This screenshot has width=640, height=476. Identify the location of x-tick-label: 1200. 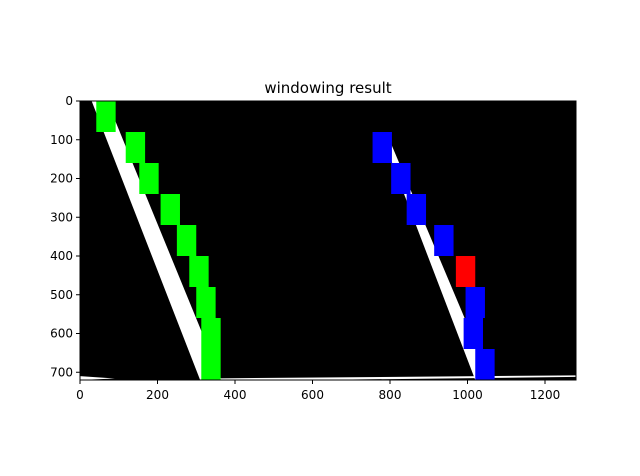
(545, 395).